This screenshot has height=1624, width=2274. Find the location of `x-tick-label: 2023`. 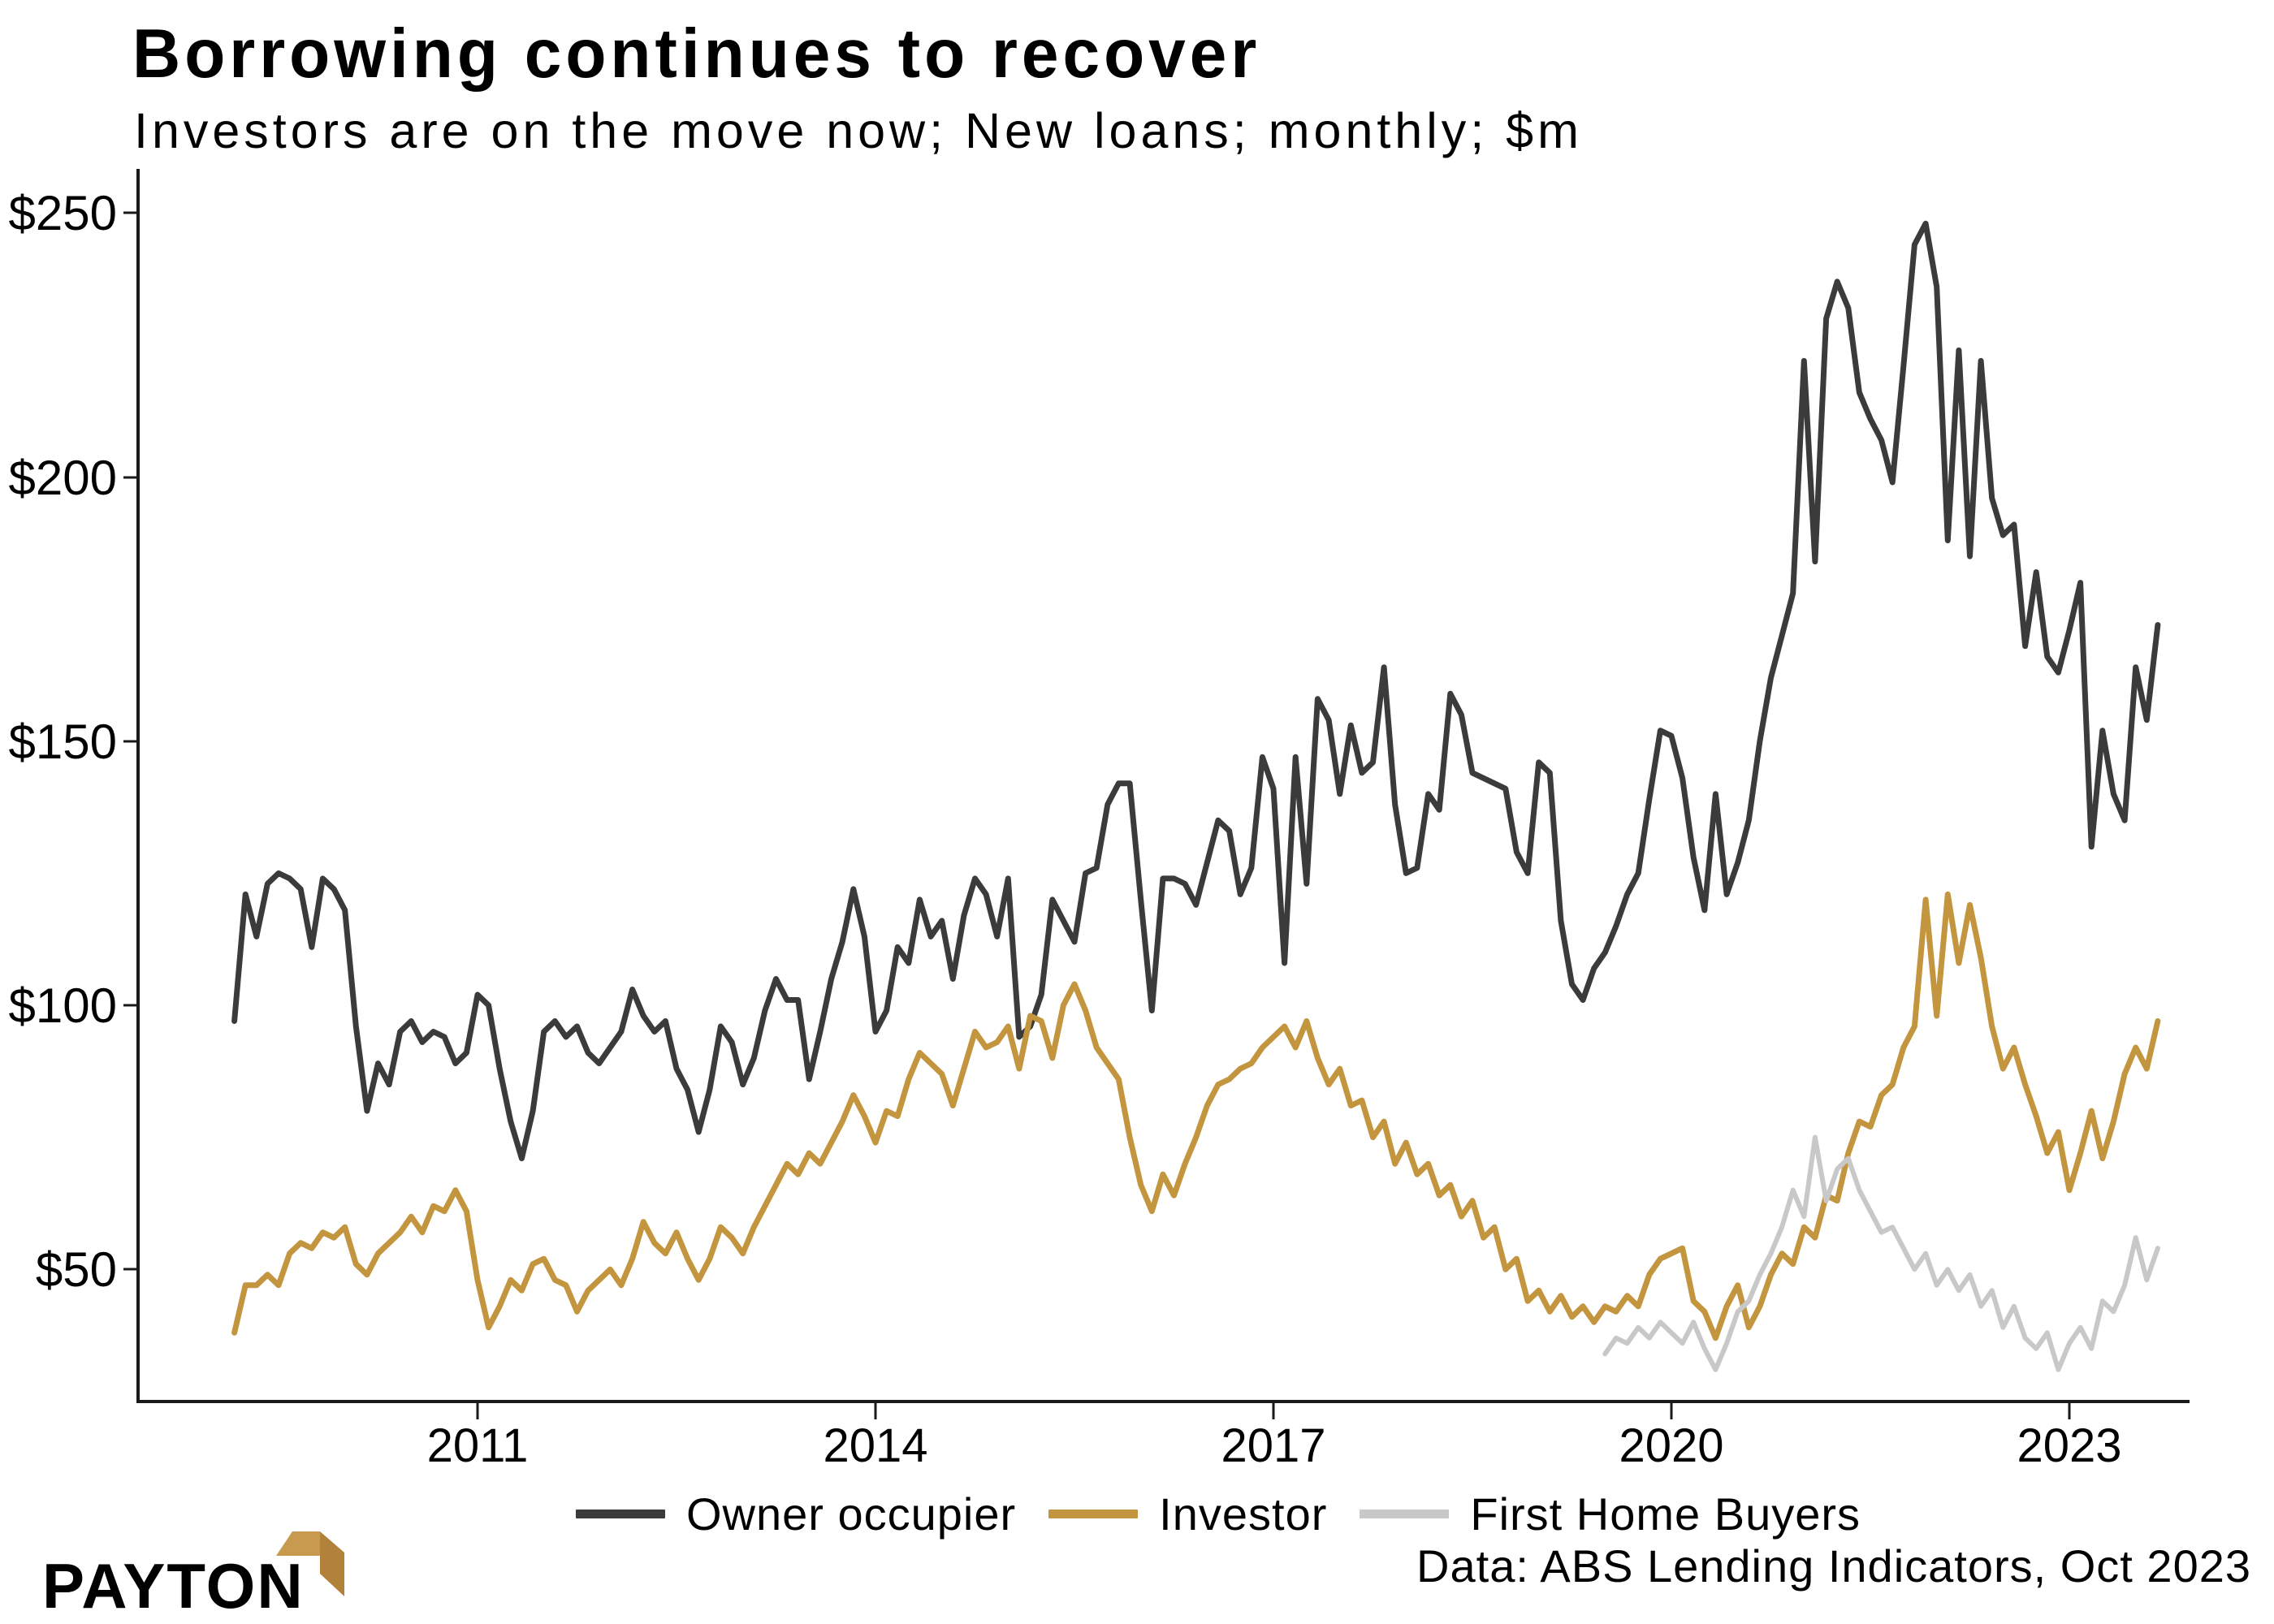

x-tick-label: 2023 is located at coordinates (2069, 1446).